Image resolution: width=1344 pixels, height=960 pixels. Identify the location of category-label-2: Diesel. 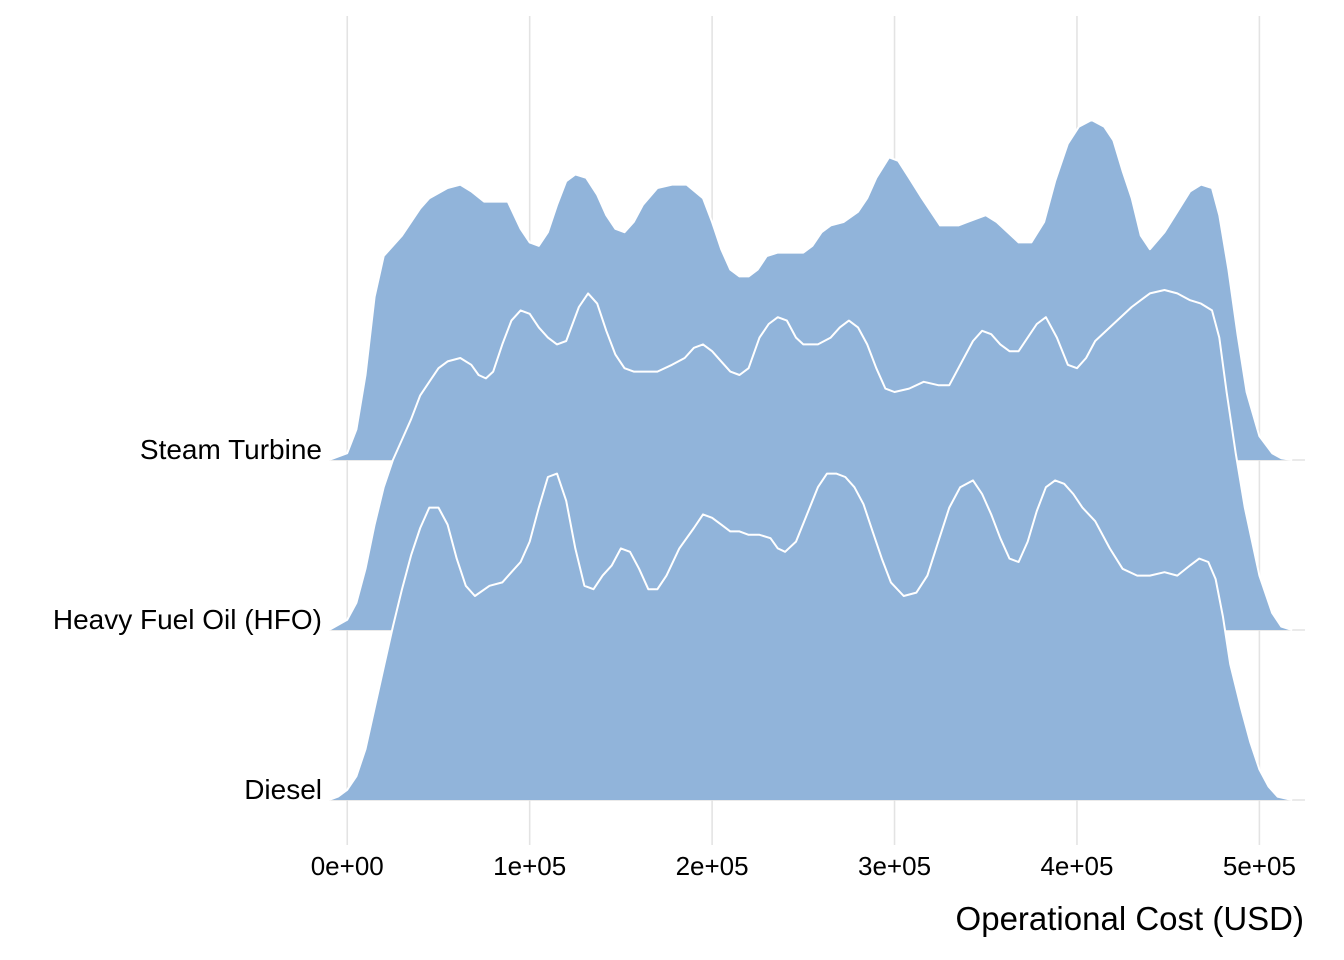
(283, 789).